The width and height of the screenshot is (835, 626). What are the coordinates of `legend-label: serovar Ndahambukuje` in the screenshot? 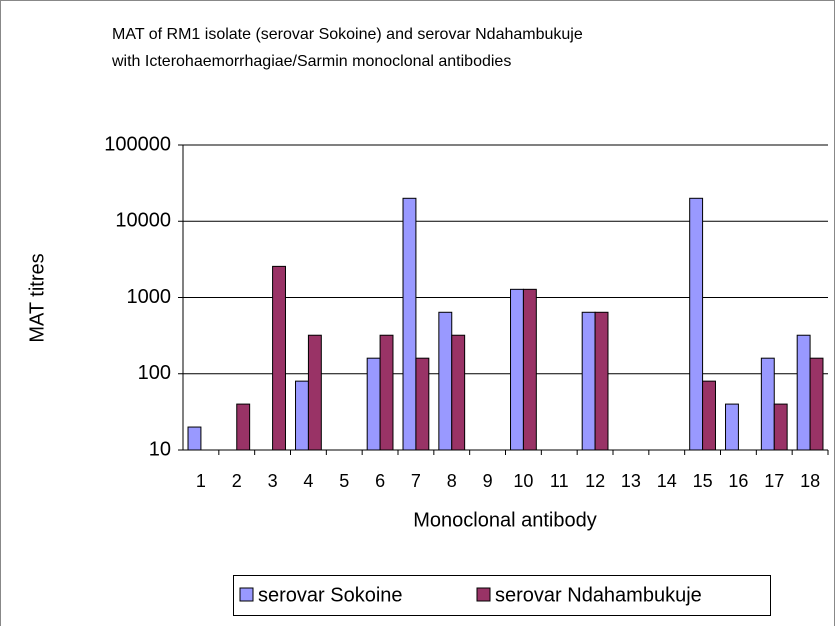 It's located at (598, 595).